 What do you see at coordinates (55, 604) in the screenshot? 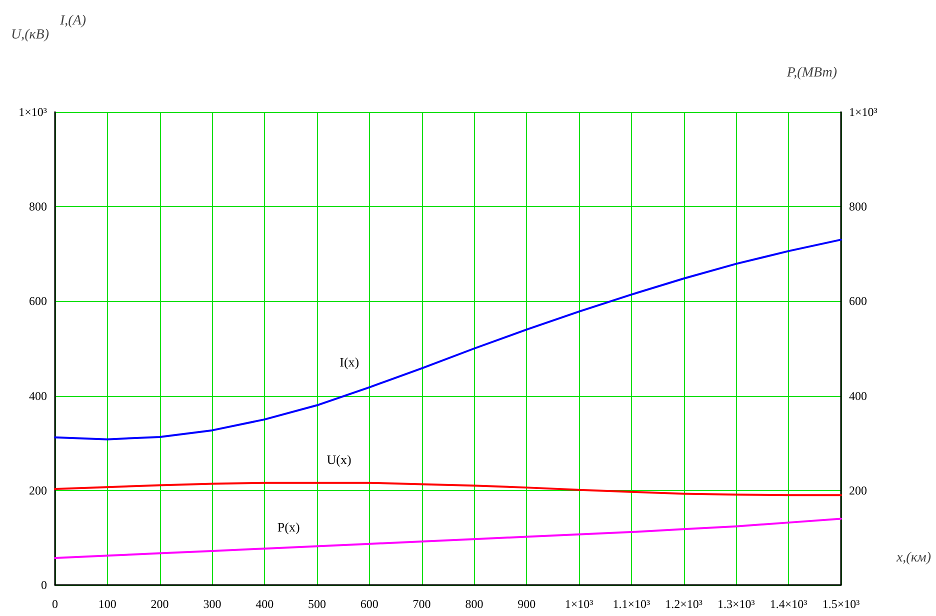
I see `x-tick-label: 0` at bounding box center [55, 604].